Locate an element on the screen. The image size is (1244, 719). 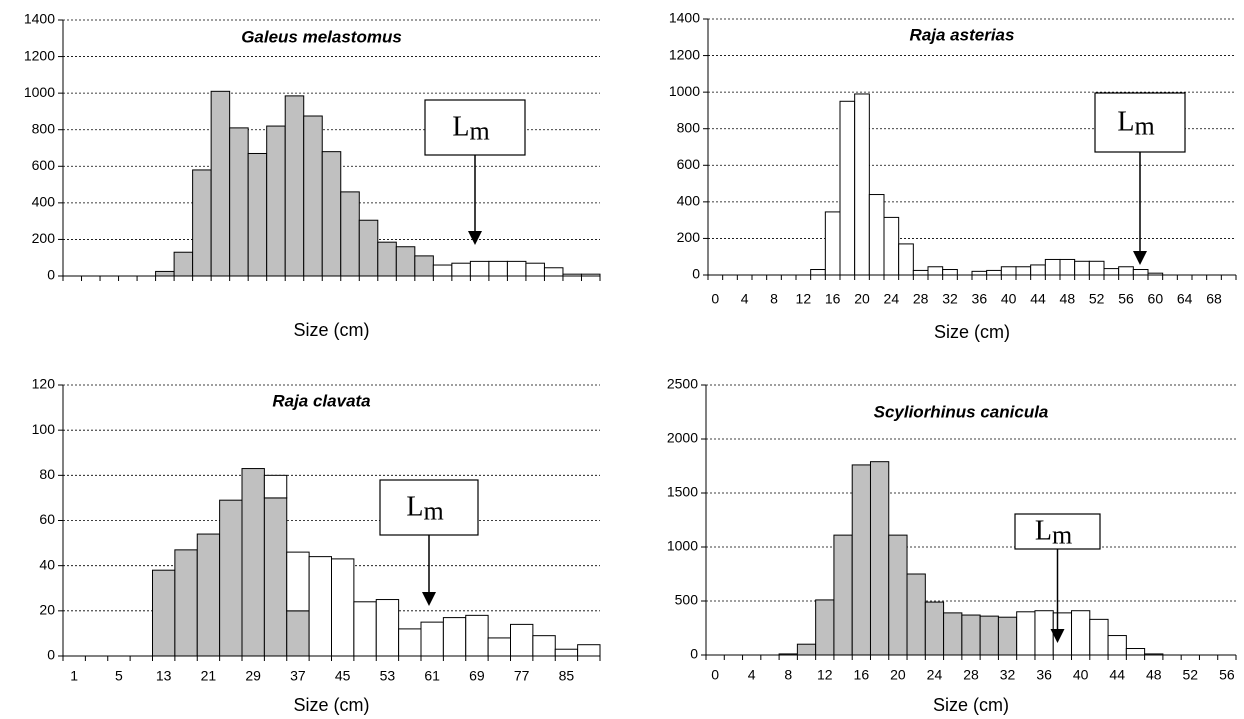
x-tick-label: 20 is located at coordinates (862, 299).